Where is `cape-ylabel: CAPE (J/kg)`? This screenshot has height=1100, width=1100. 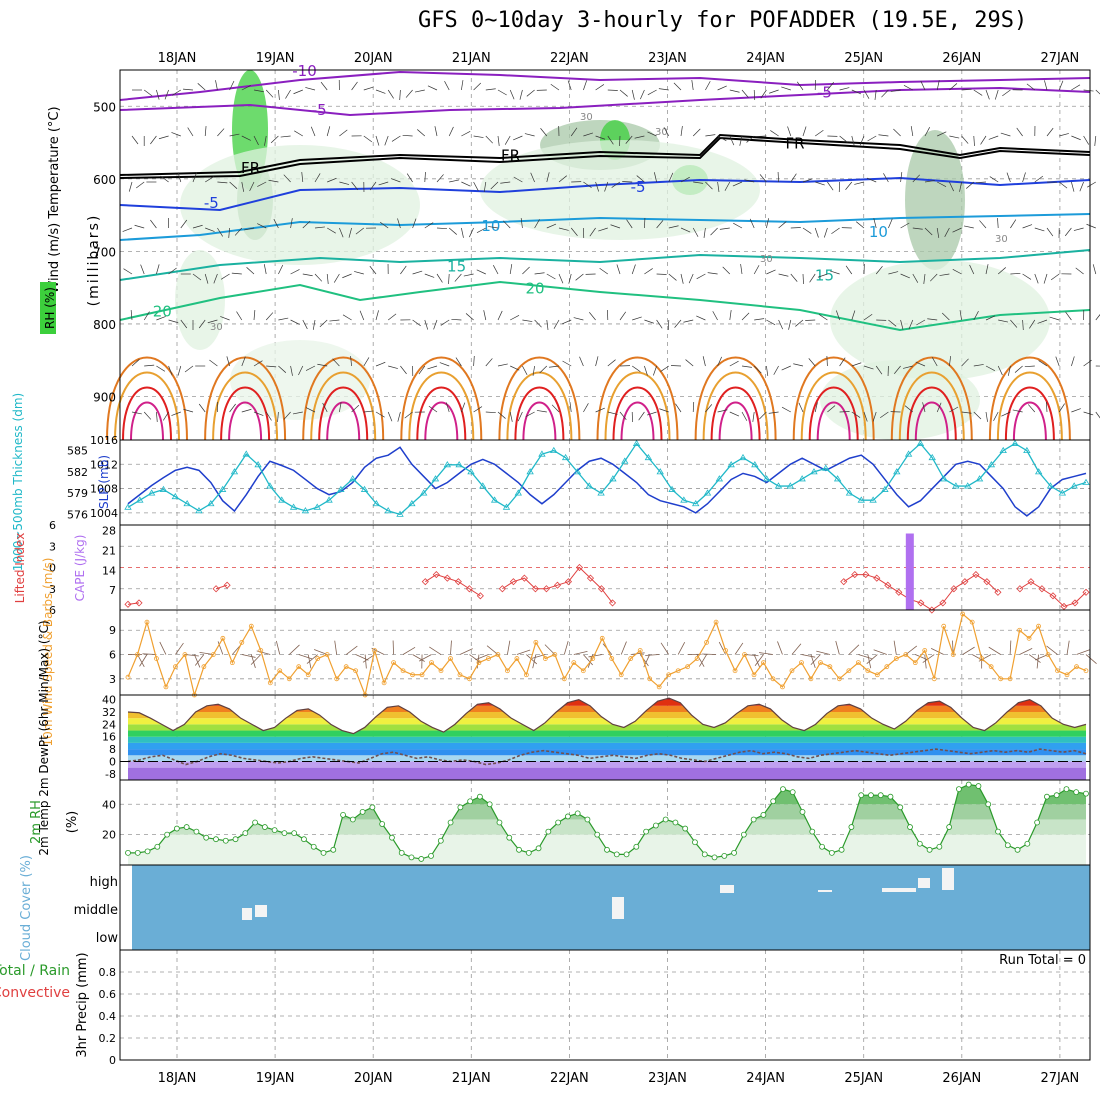
cape-ylabel: CAPE (J/kg) is located at coordinates (80, 568).